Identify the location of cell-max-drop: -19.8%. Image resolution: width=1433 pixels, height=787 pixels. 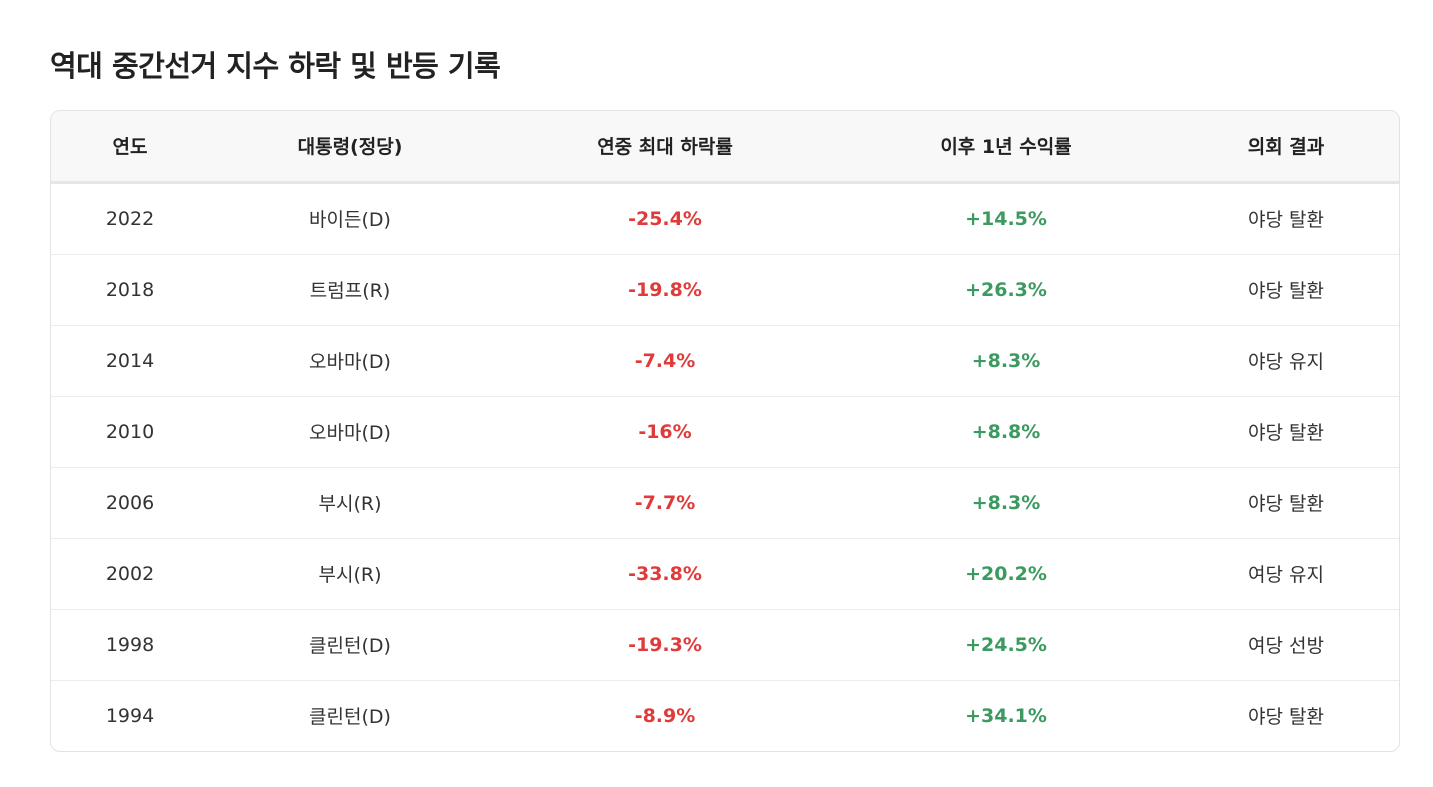
(665, 290).